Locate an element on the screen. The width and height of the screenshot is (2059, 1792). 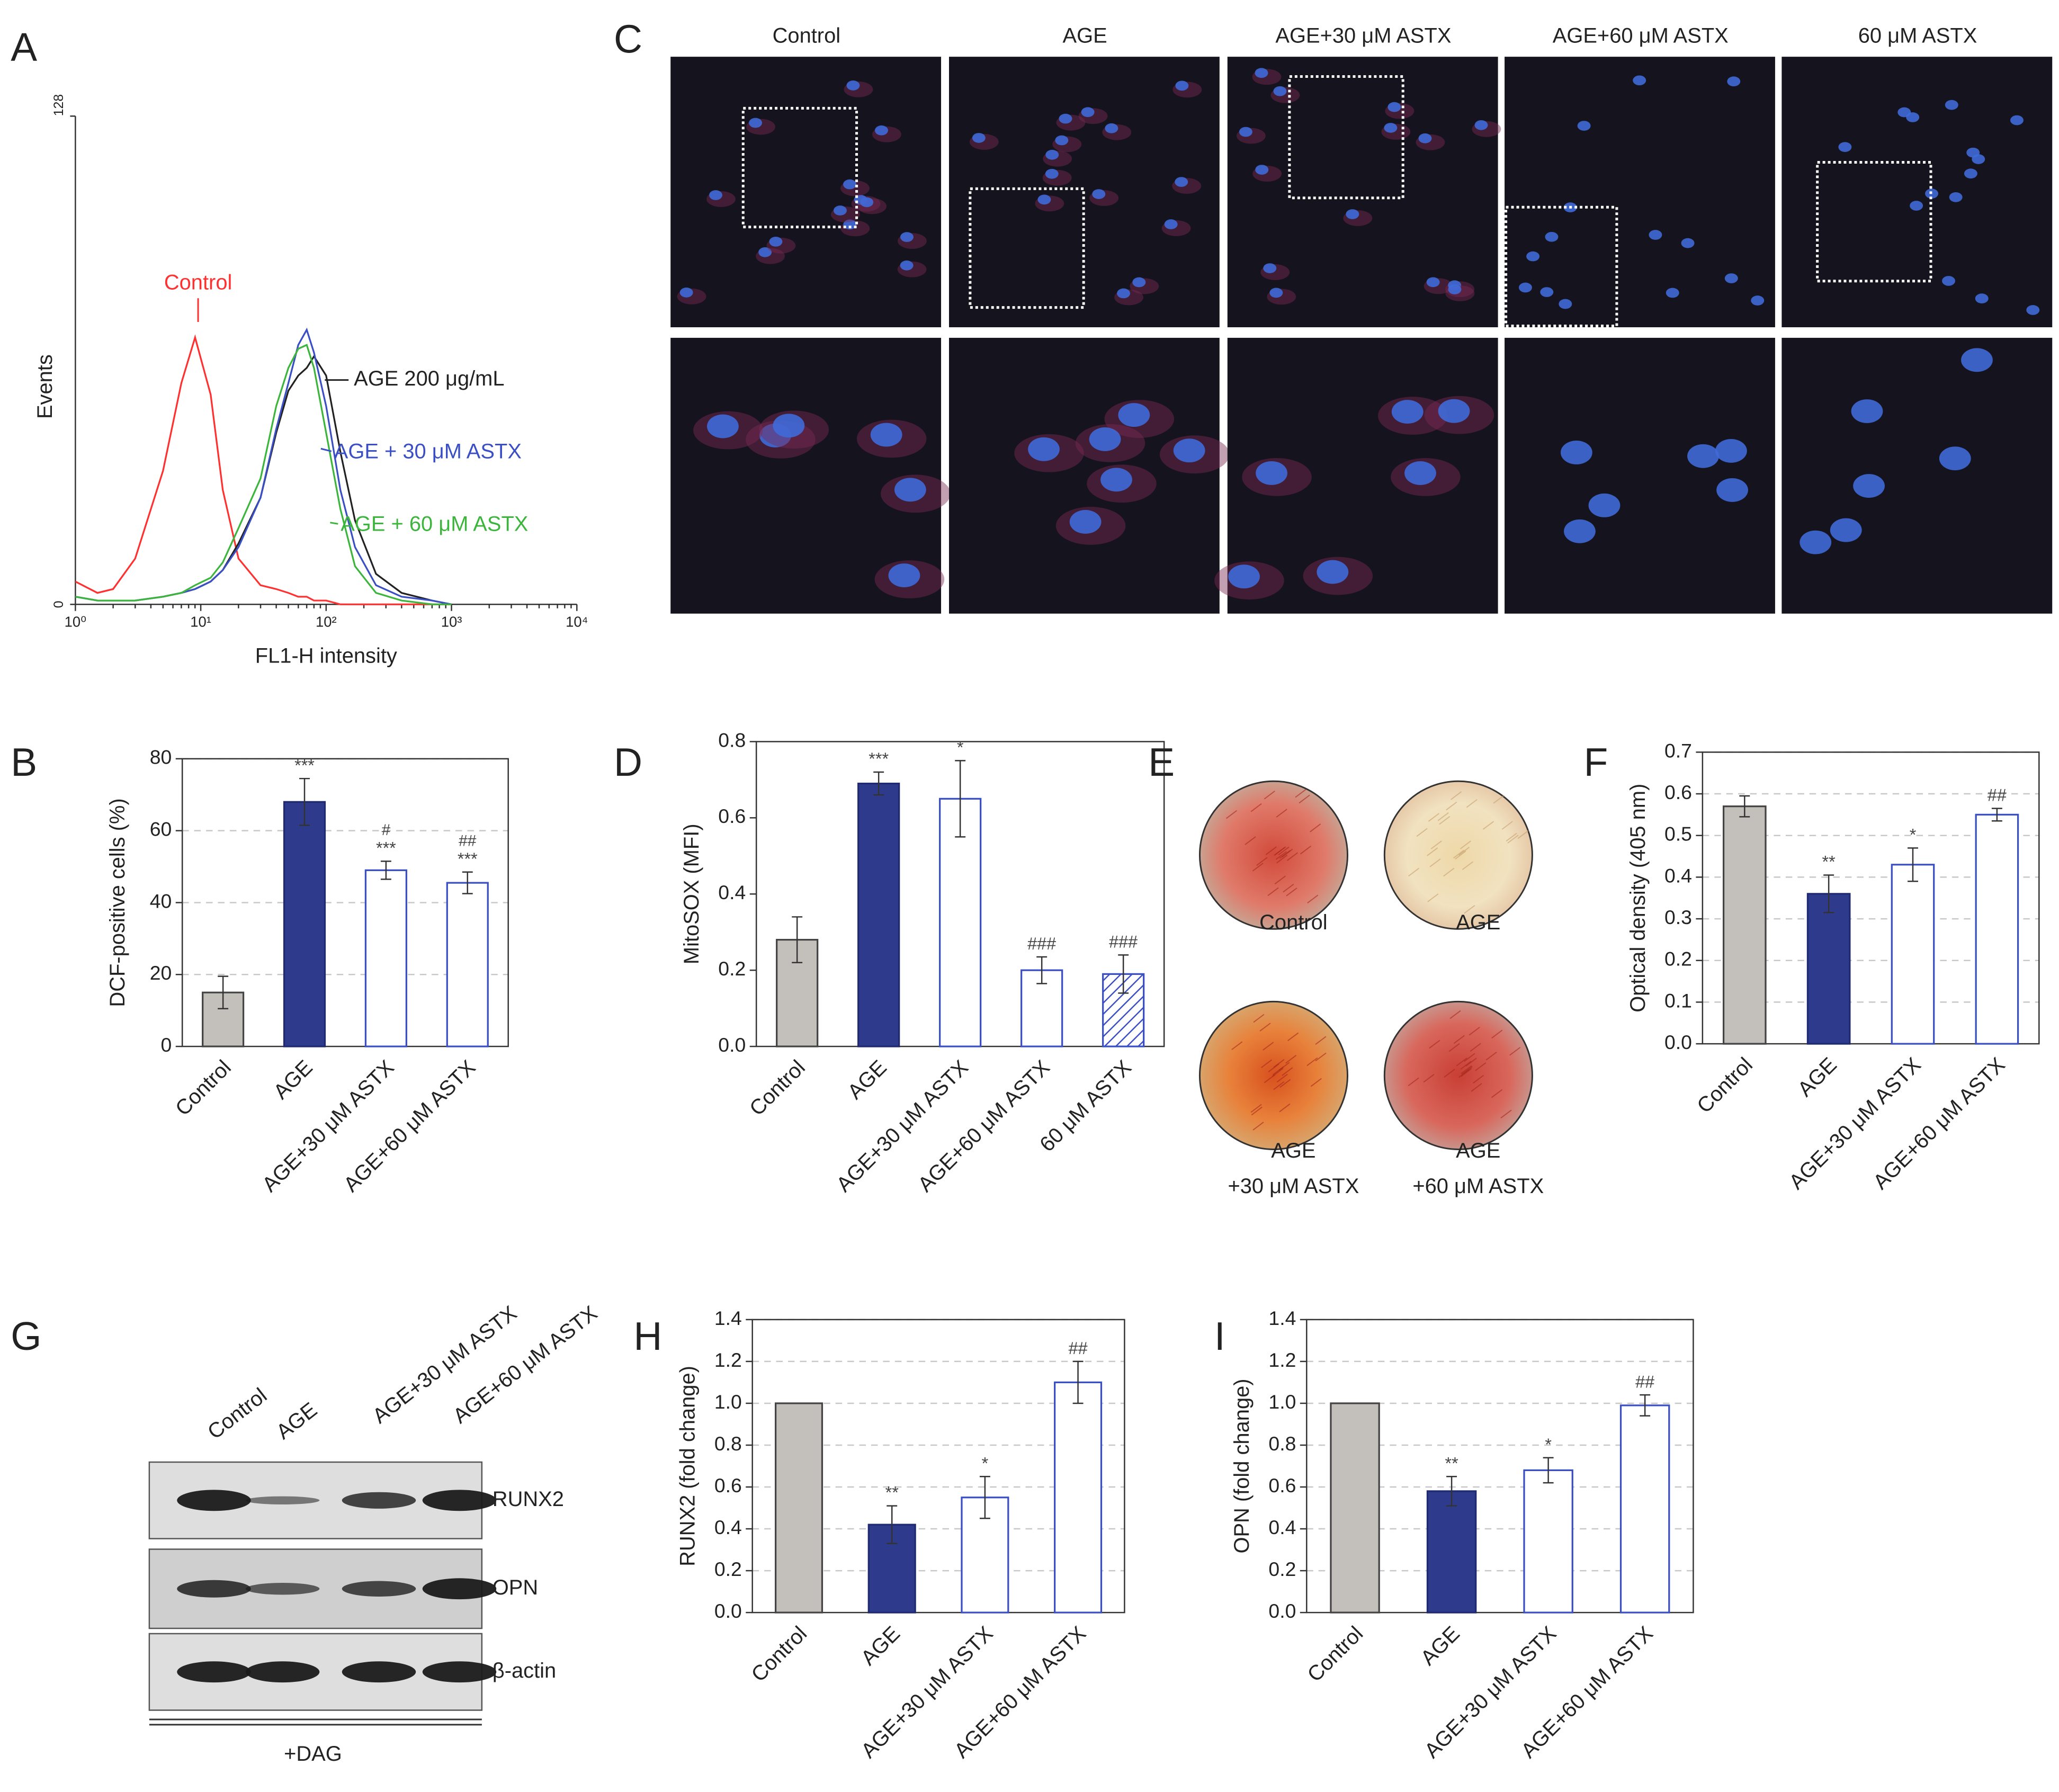
x-tick-label: 10⁴ is located at coordinates (577, 621).